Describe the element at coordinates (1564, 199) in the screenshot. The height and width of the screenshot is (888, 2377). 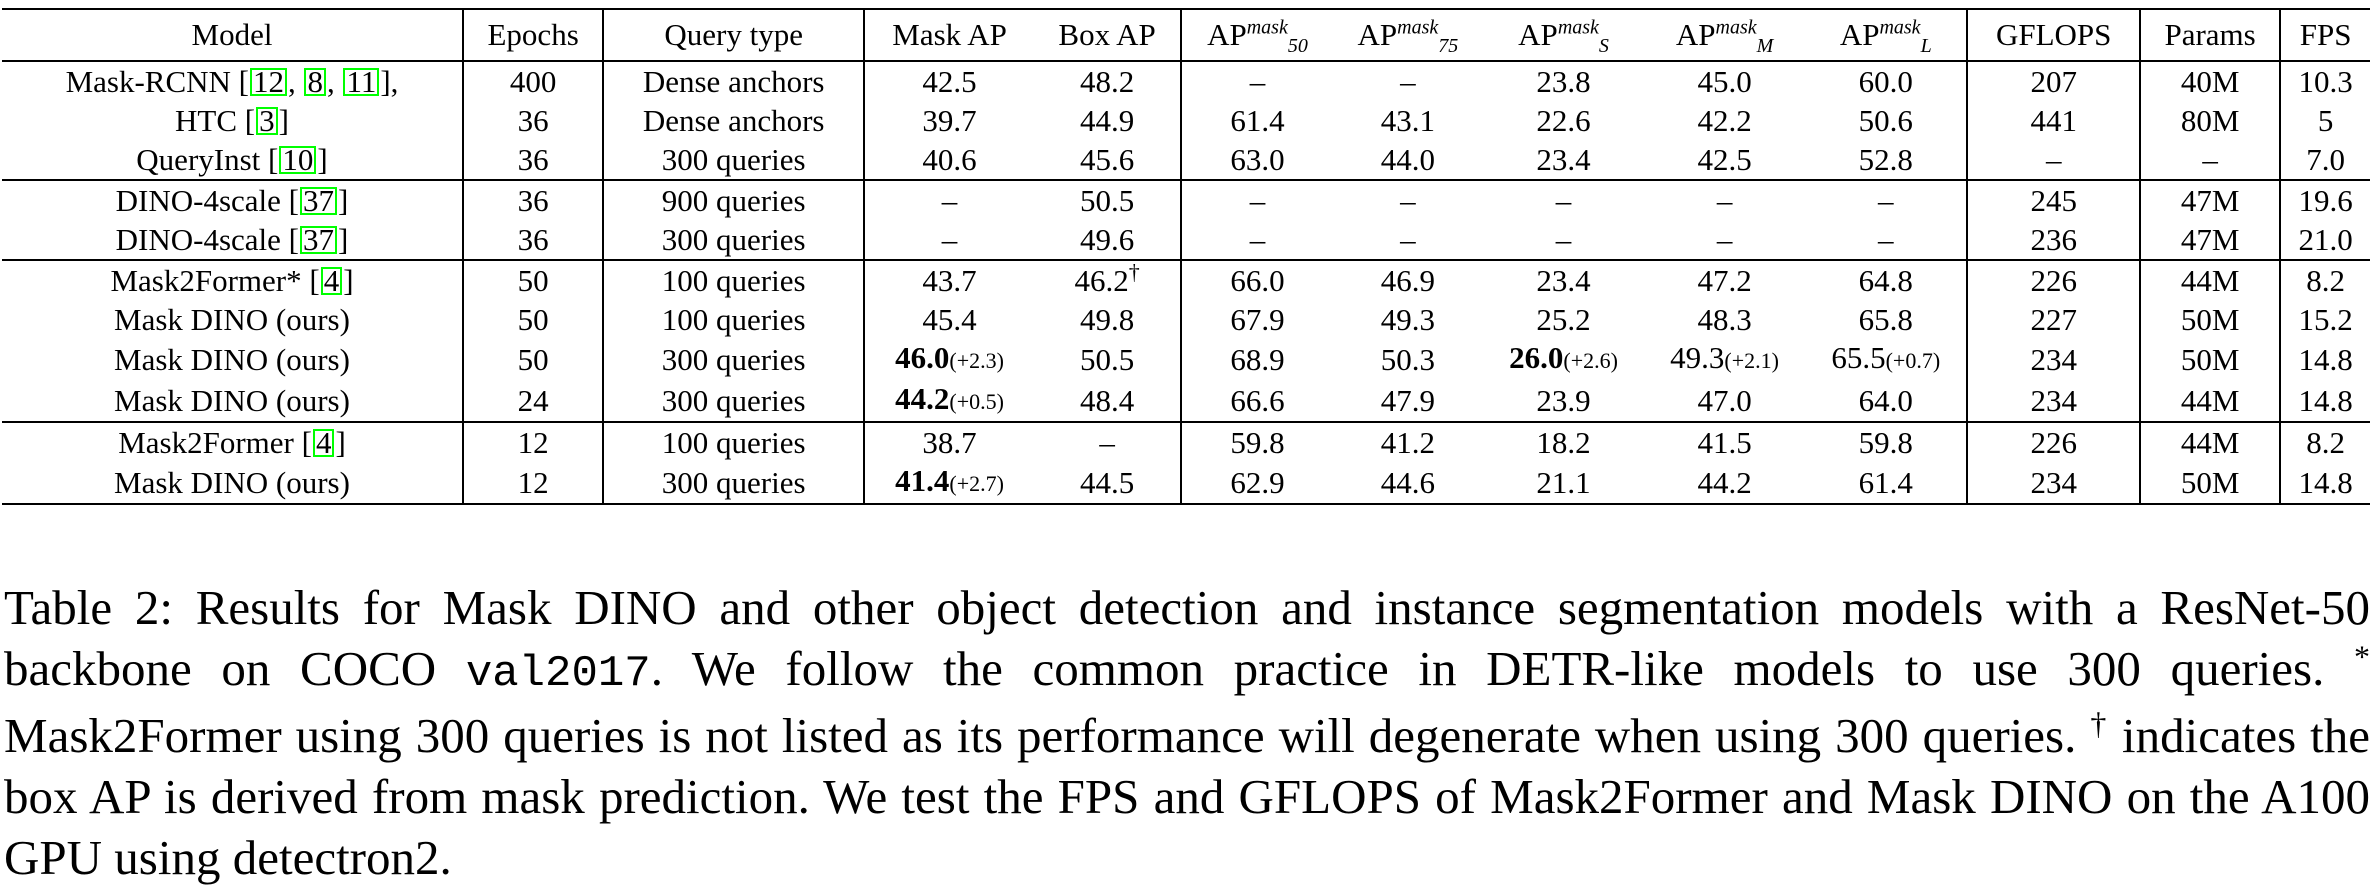
I see `cell-aps: –` at that location.